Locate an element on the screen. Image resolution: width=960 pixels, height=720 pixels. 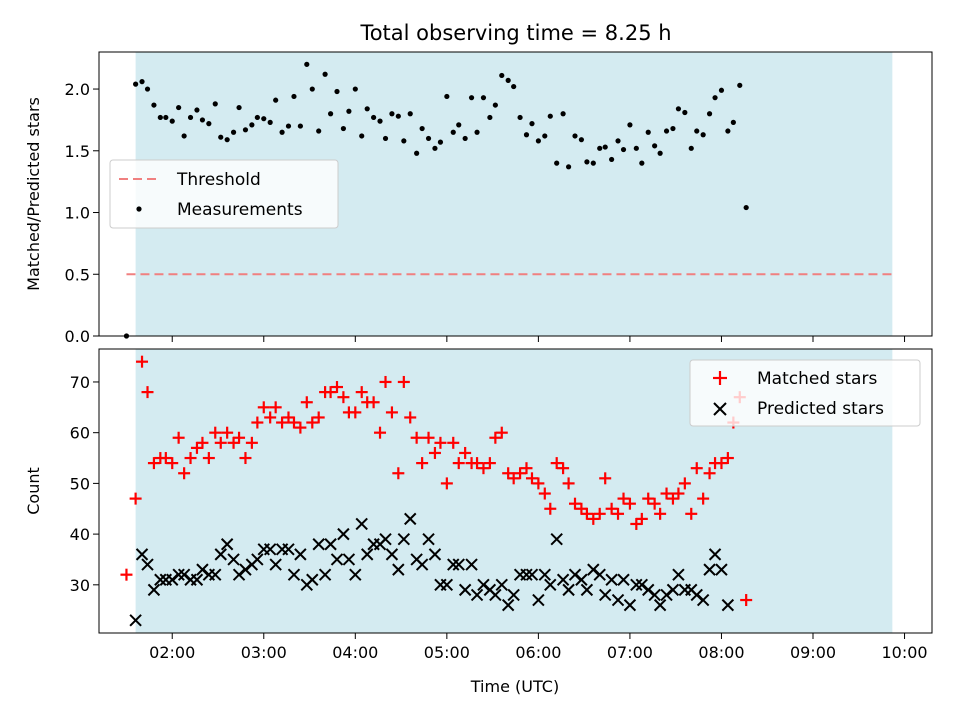
legend-predicted-swatch is located at coordinates (720, 409).